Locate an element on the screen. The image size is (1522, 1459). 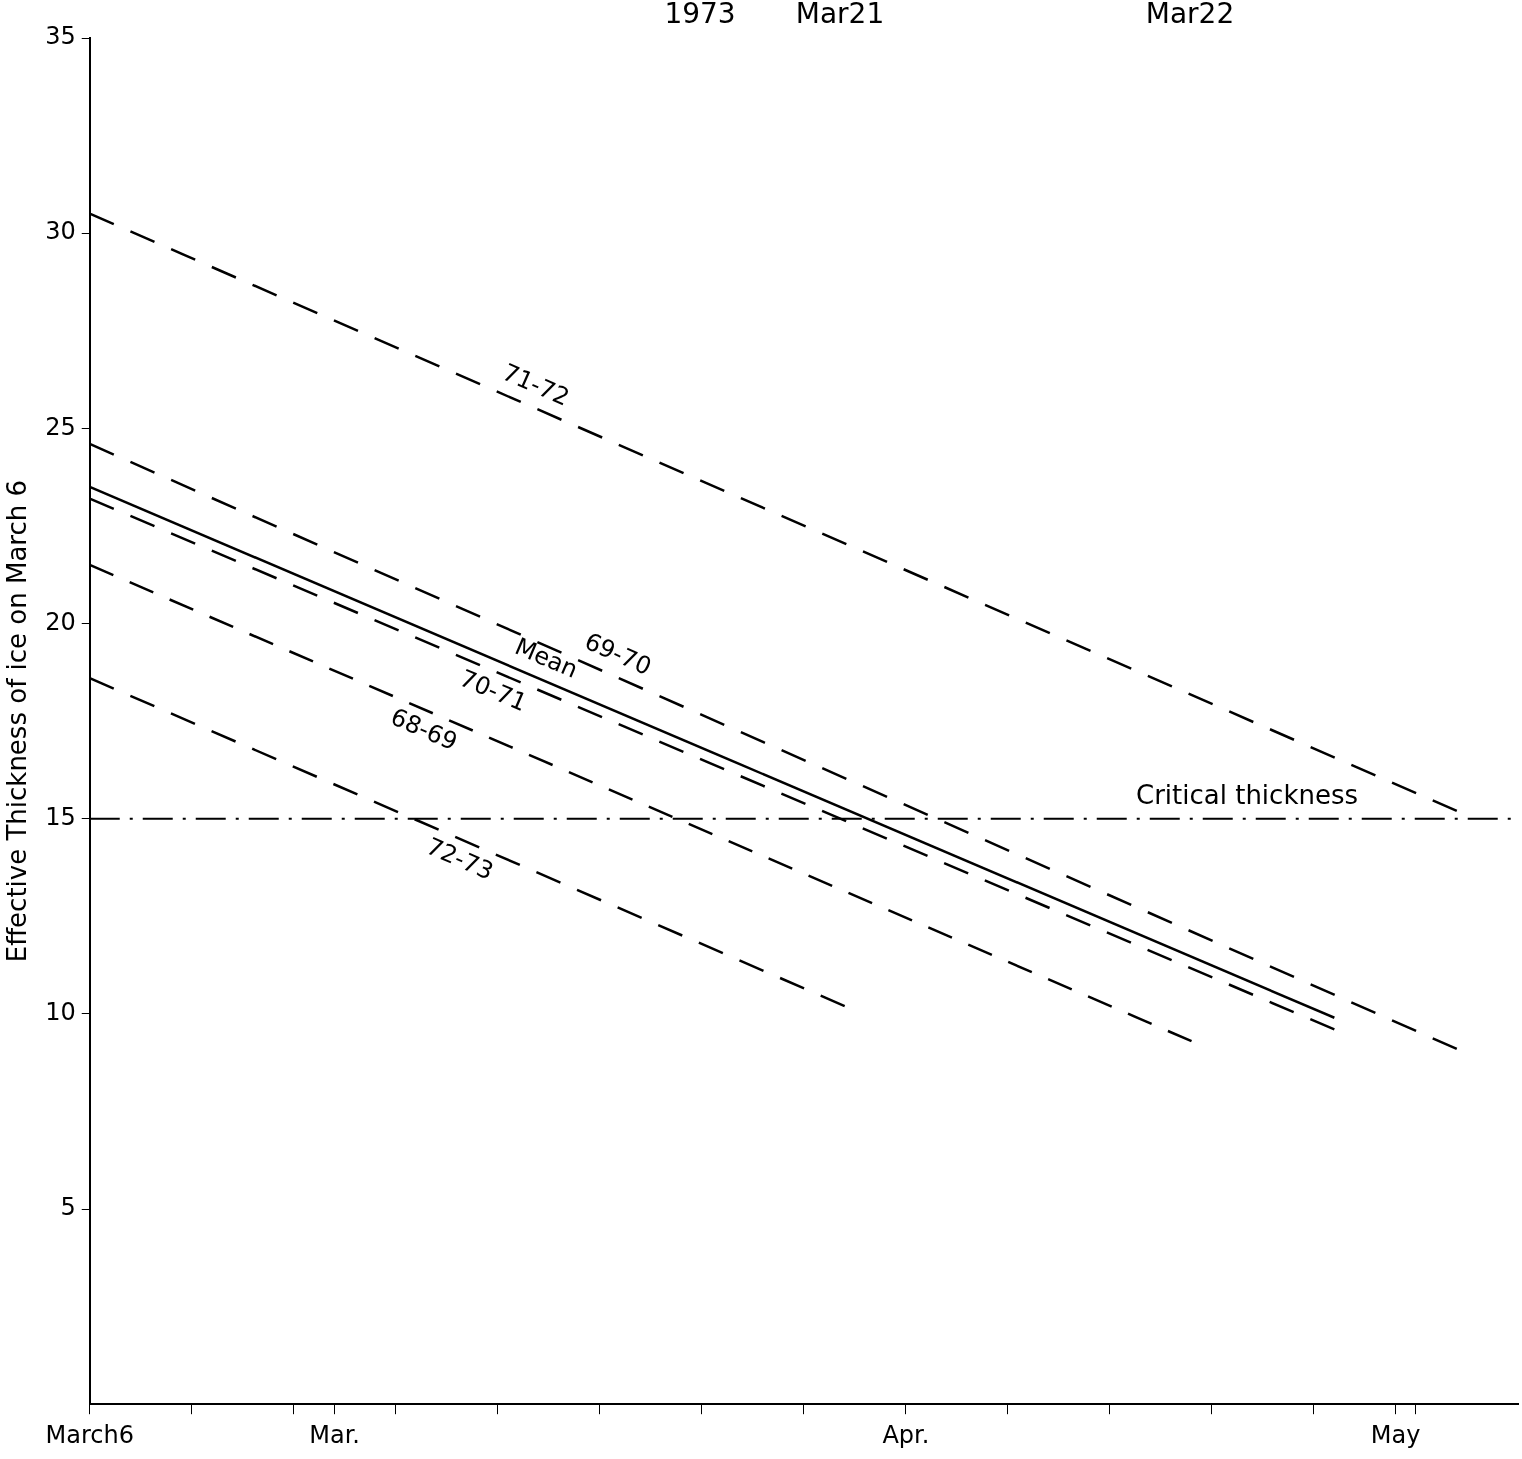
text: 68-69 is located at coordinates (424, 729).